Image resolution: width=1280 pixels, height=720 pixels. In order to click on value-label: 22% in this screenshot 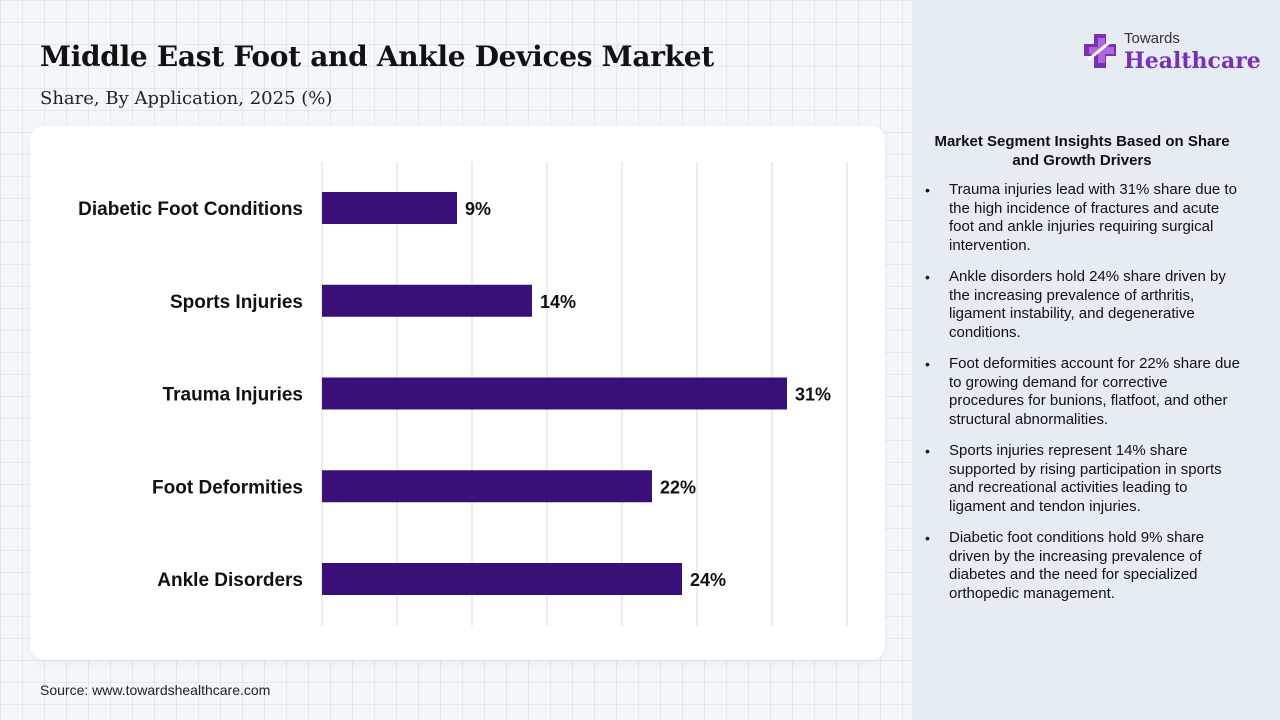, I will do `click(678, 487)`.